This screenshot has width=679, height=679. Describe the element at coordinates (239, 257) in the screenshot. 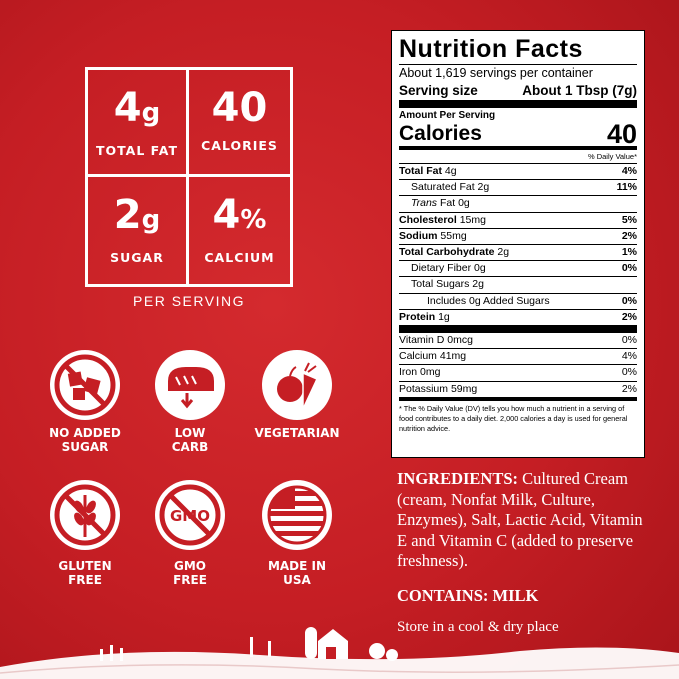

I see `stat-label: CALCIUM` at that location.